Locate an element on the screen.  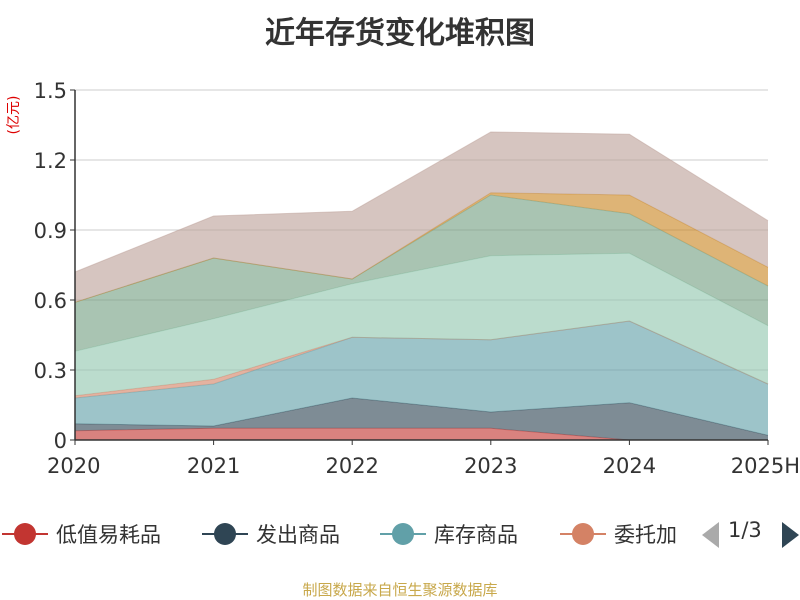
y-axis-label: (亿元) is located at coordinates (14, 115).